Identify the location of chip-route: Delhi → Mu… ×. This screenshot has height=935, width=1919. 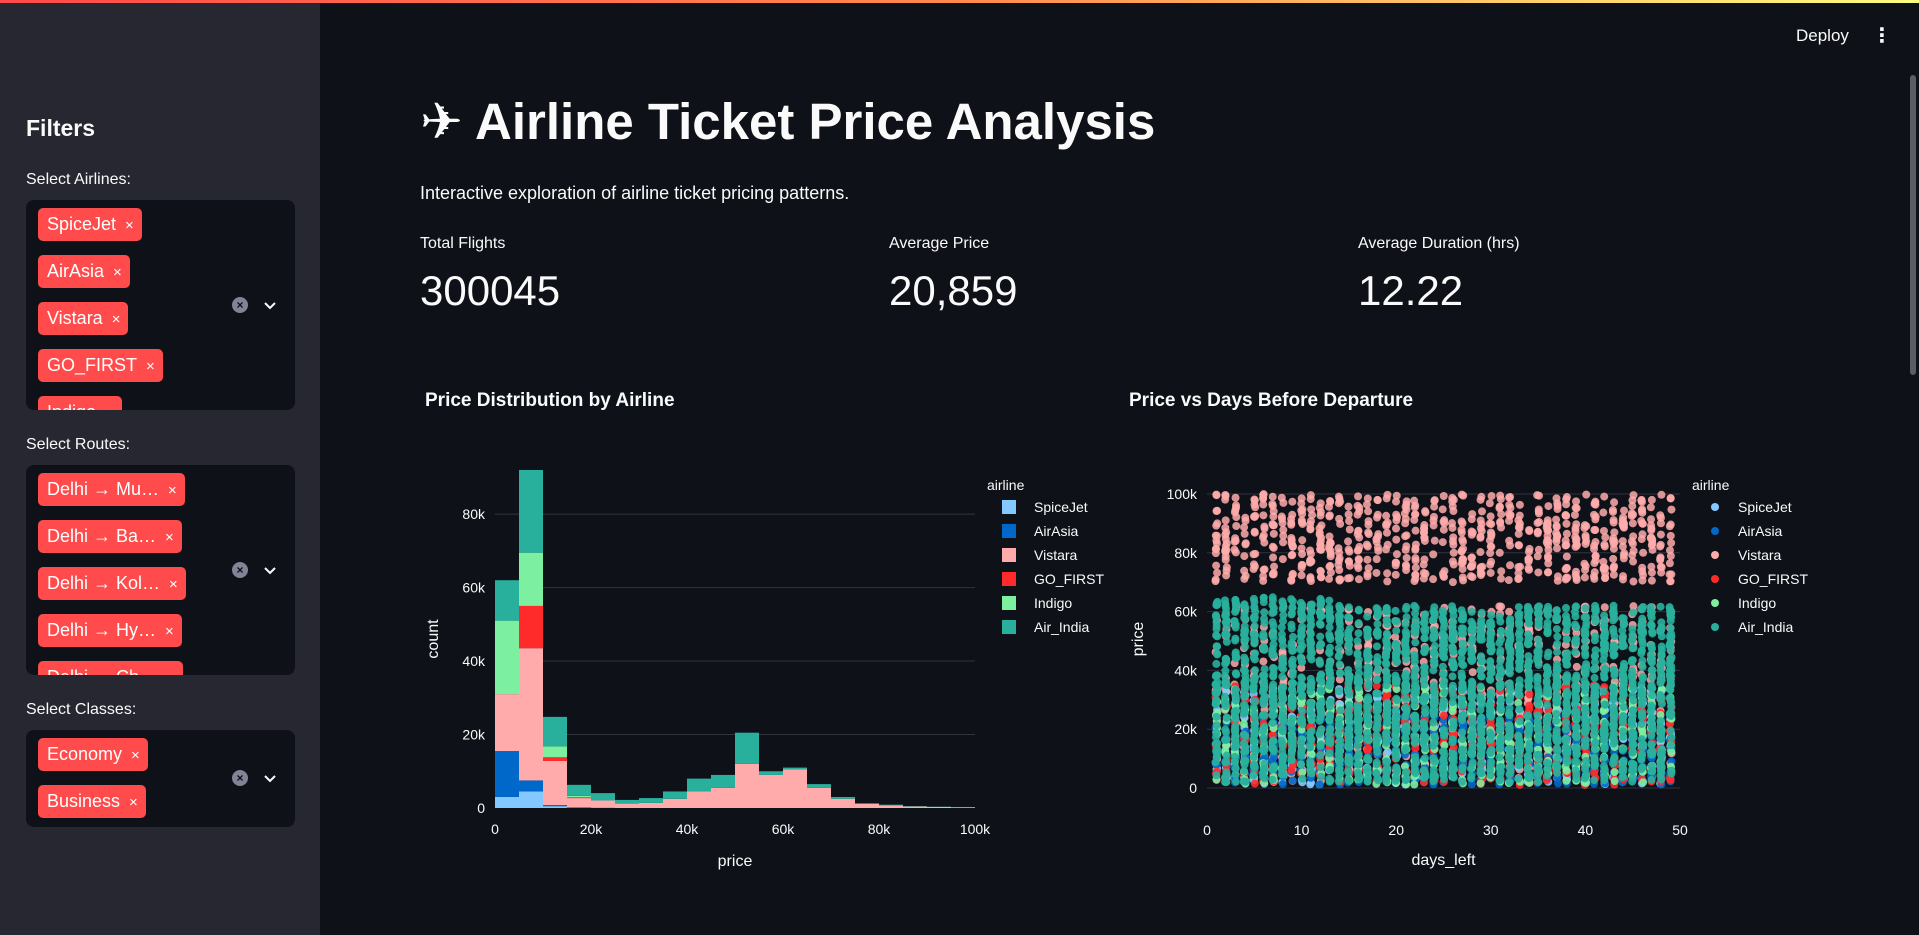
(111, 489).